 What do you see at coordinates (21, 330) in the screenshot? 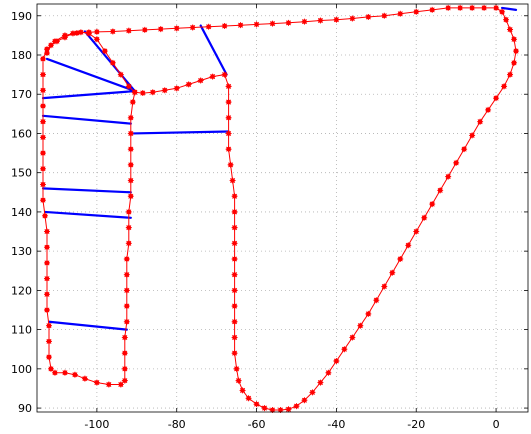
I see `y-tick-label: 110` at bounding box center [21, 330].